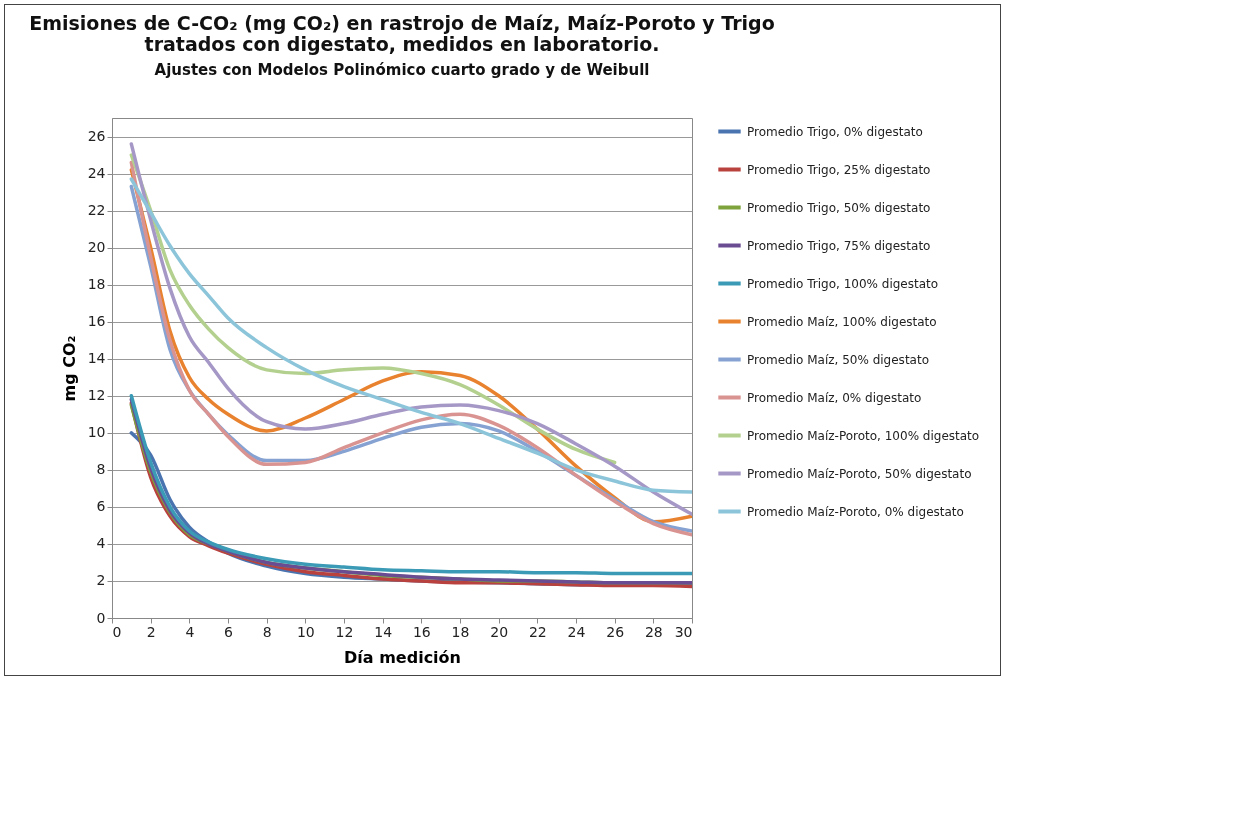 This screenshot has width=1239, height=832. I want to click on y-tick-label: 8, so click(101, 469).